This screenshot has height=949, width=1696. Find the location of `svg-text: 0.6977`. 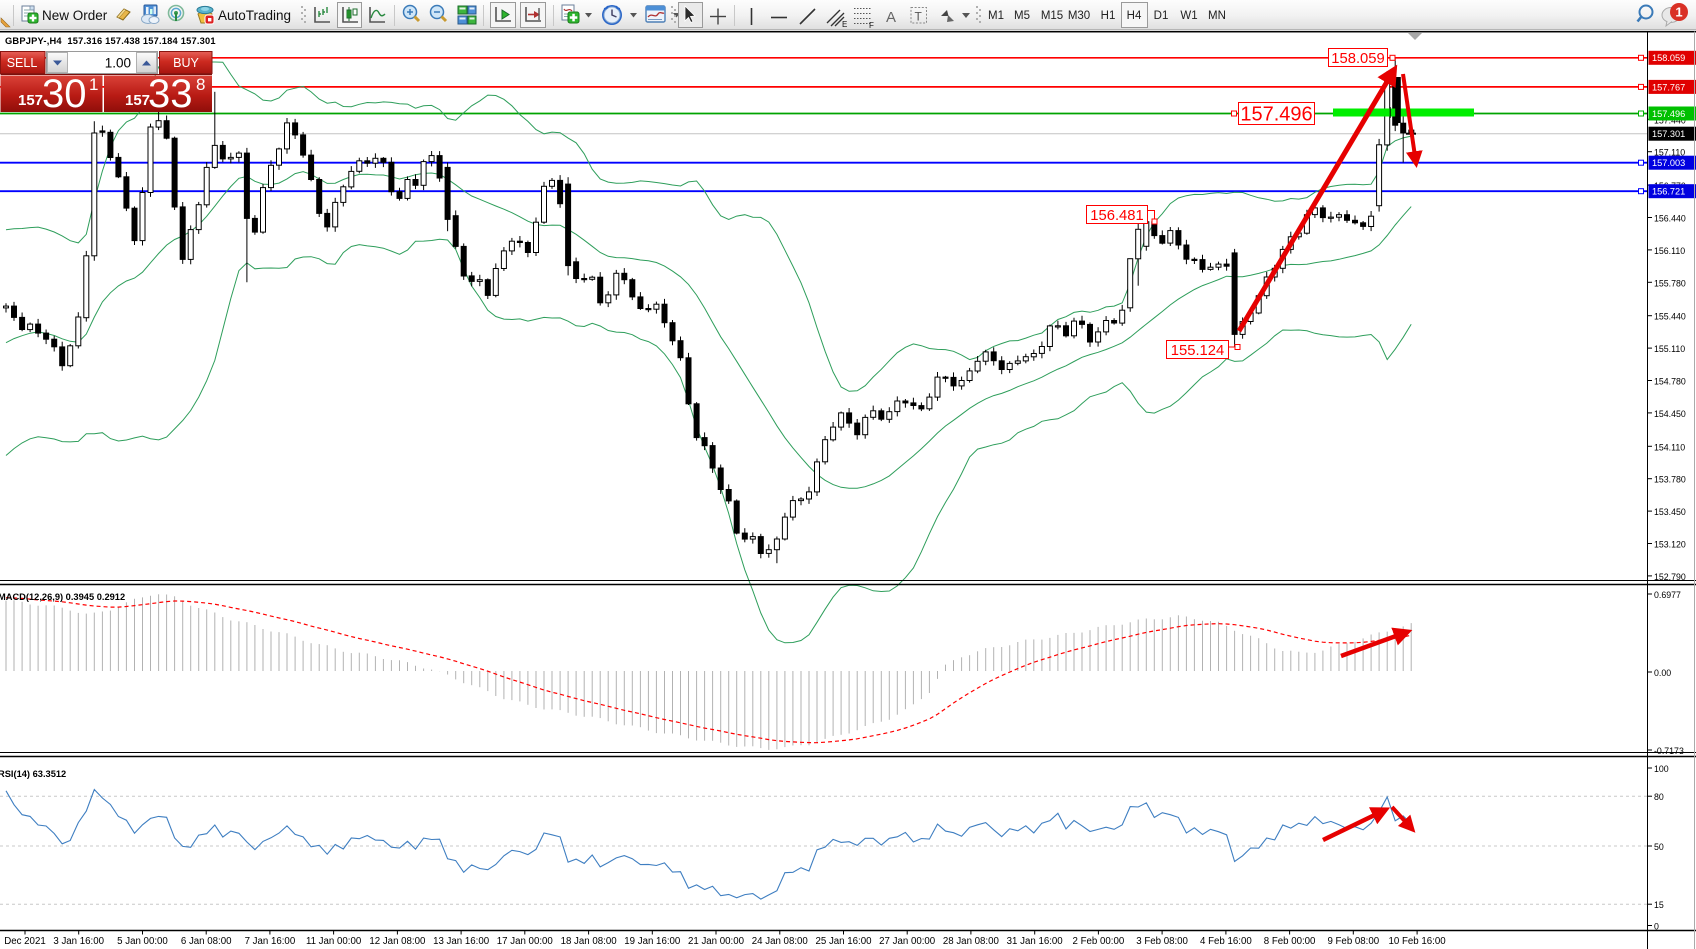

svg-text: 0.6977 is located at coordinates (1667, 595).